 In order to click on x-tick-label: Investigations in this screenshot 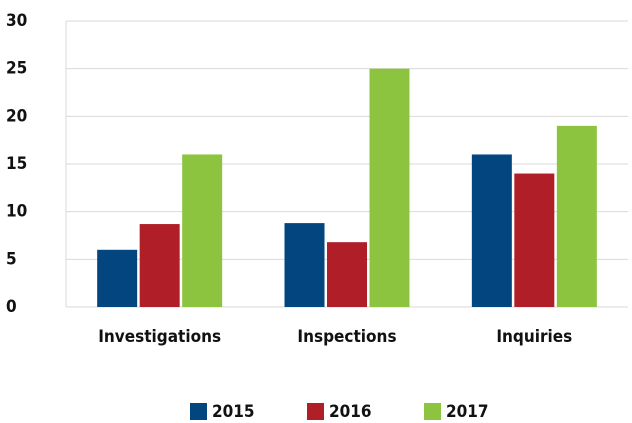, I will do `click(159, 337)`.